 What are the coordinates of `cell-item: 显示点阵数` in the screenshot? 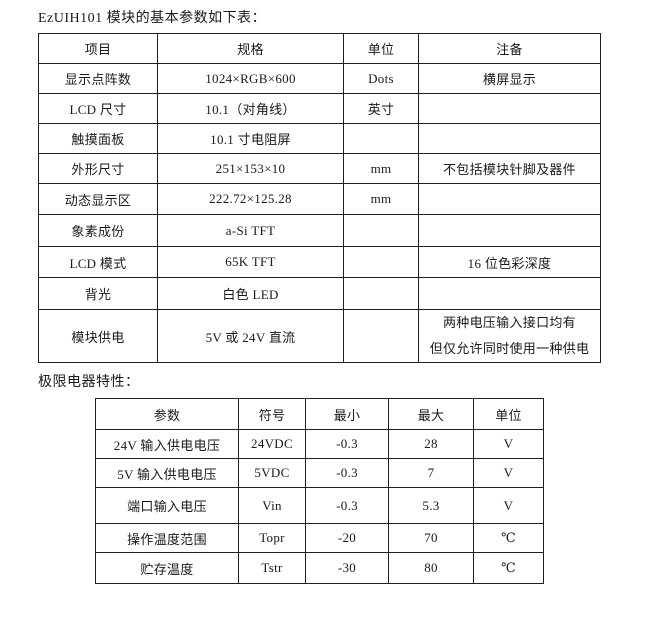 It's located at (98, 78).